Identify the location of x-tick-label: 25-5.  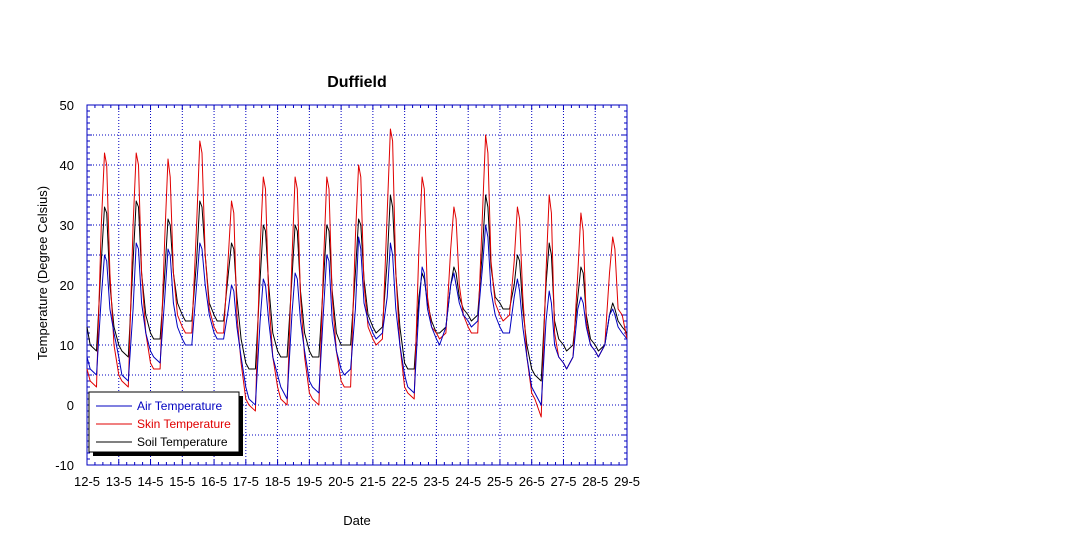
(500, 481).